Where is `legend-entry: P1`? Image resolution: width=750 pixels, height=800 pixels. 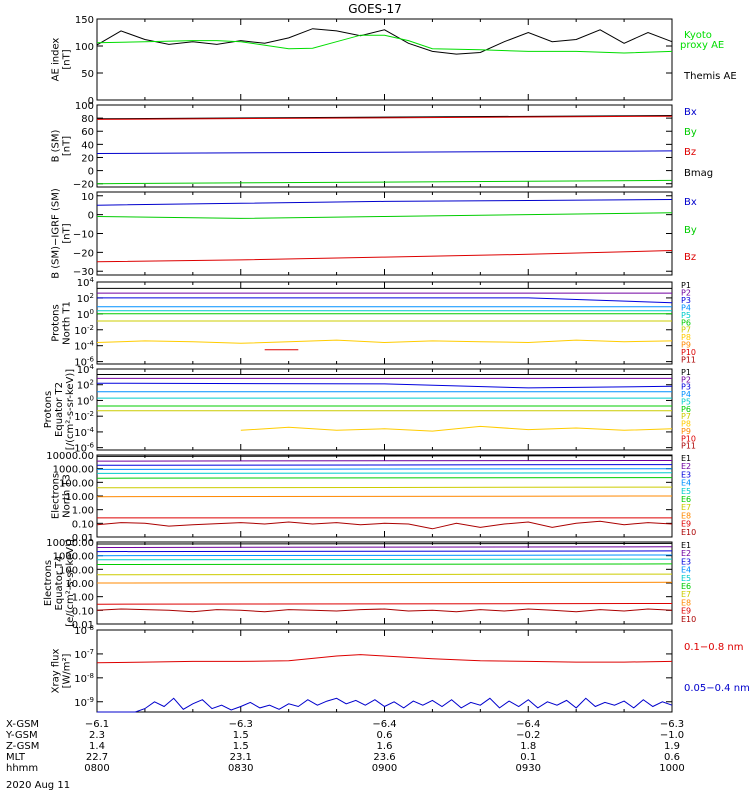 legend-entry: P1 is located at coordinates (686, 372).